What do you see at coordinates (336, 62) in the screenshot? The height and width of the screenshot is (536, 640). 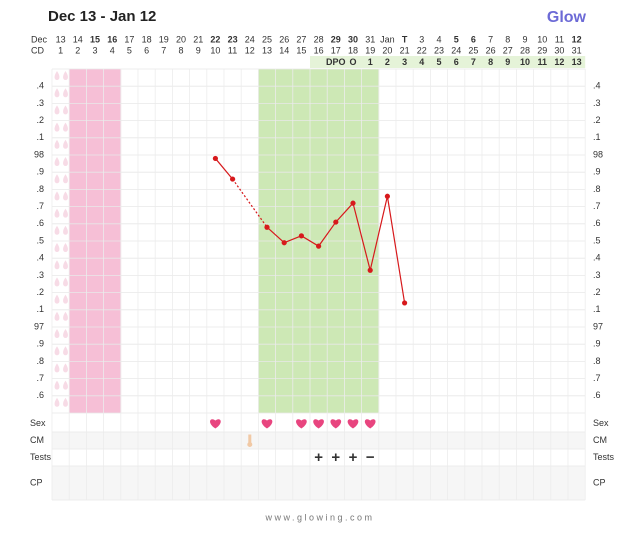 I see `dpo-label: DPO` at bounding box center [336, 62].